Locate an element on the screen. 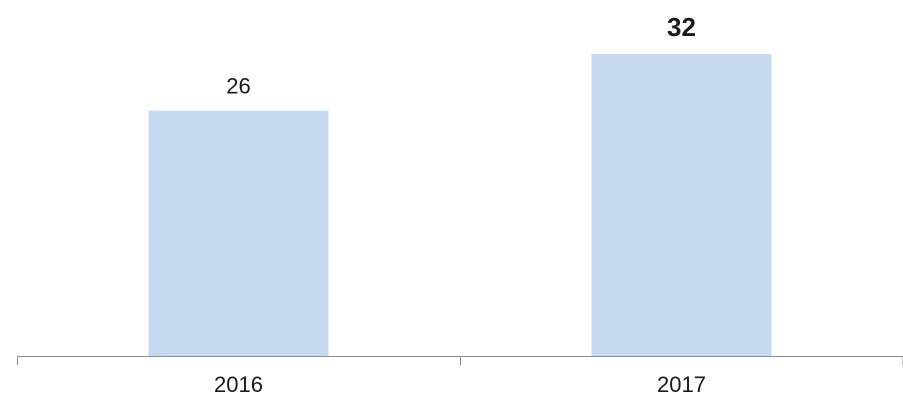 This screenshot has height=398, width=903. data-label-2017: 32 is located at coordinates (681, 27).